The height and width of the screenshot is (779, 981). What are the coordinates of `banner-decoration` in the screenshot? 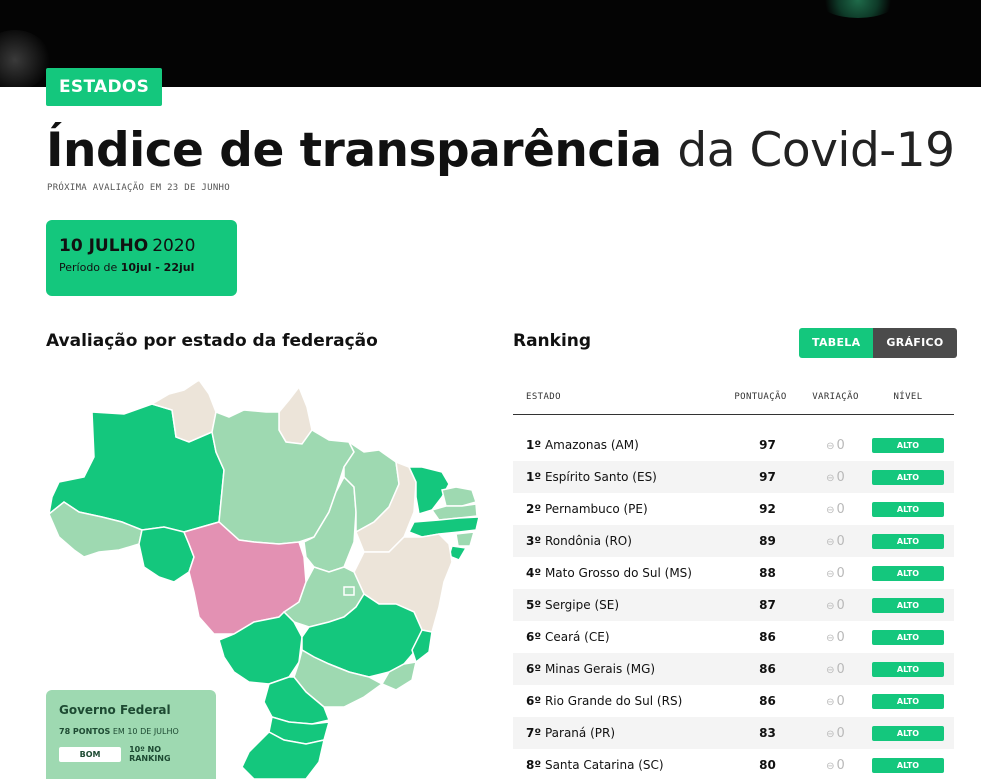 It's located at (858, 9).